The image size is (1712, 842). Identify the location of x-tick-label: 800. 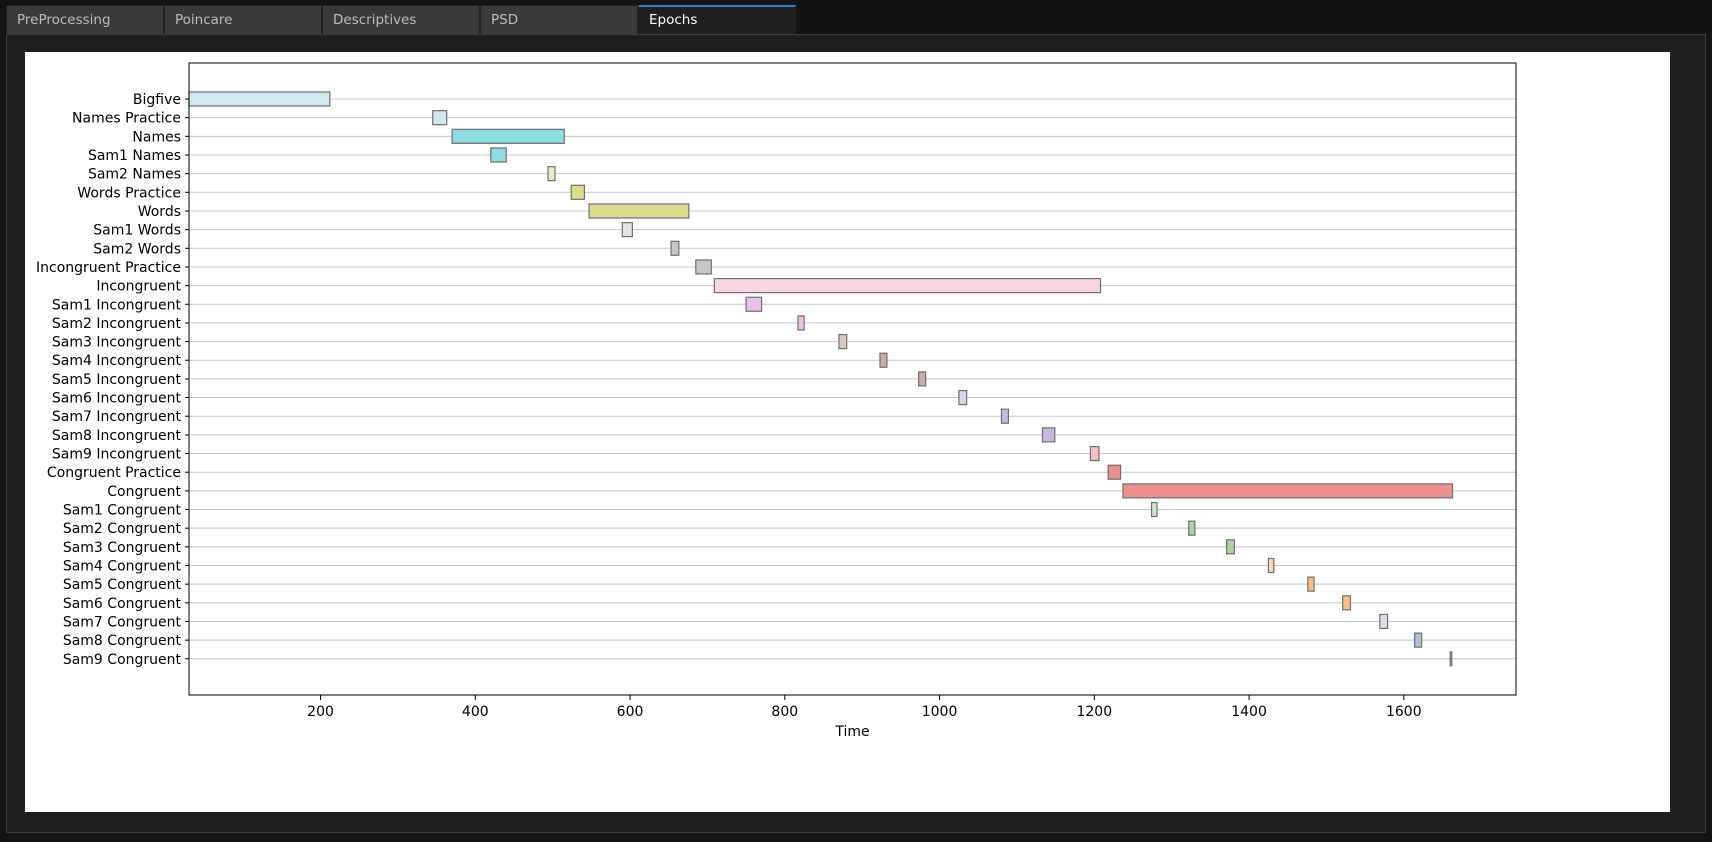
(784, 712).